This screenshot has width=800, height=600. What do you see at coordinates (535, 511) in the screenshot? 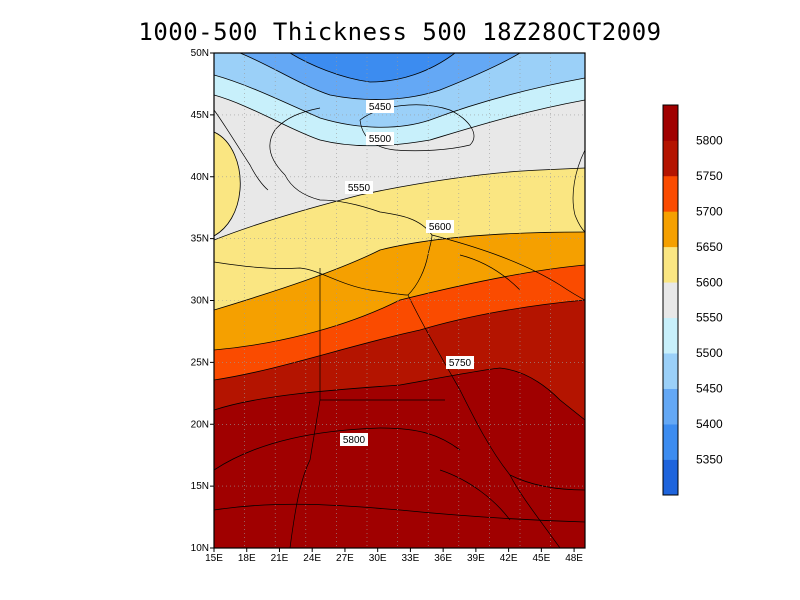
I see `coast-horn` at bounding box center [535, 511].